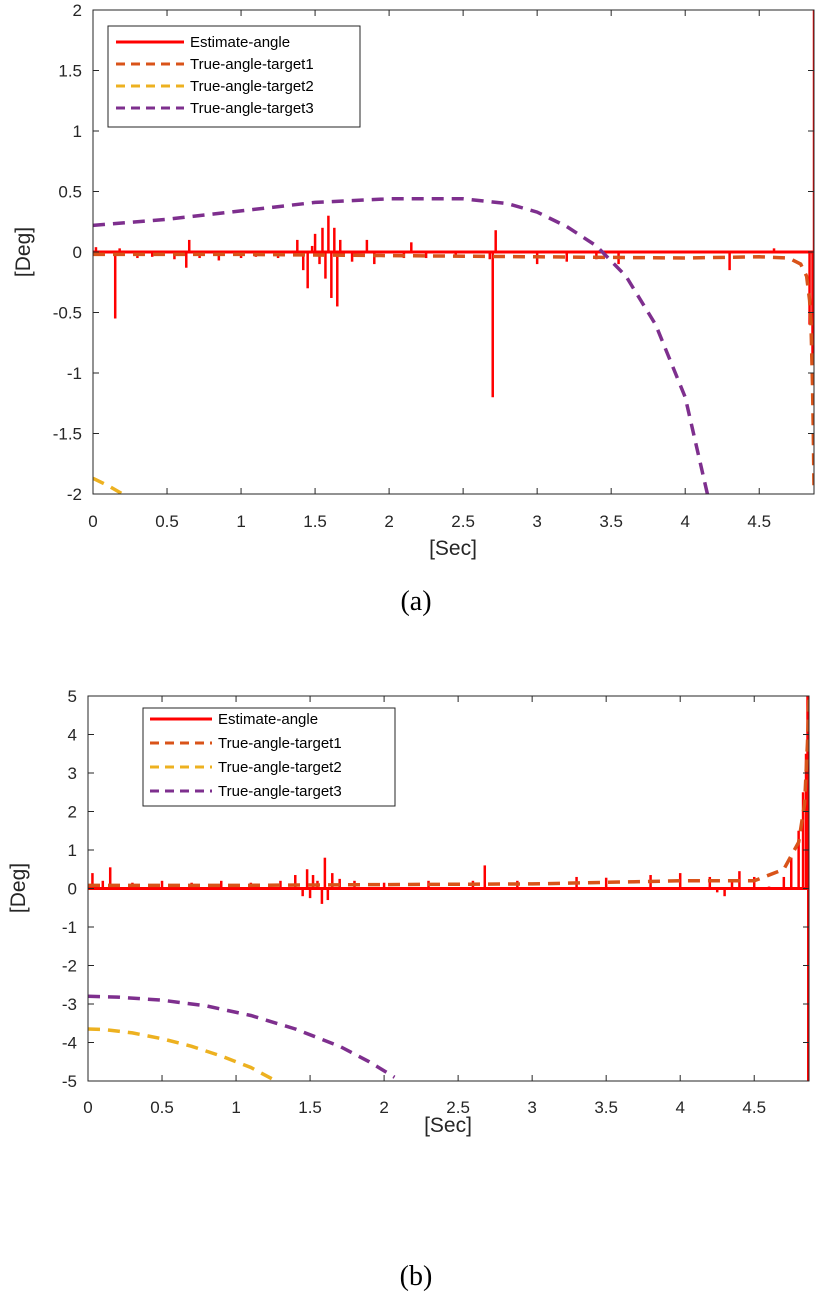 The width and height of the screenshot is (827, 1303). I want to click on y-tick-label: 5, so click(72, 696).